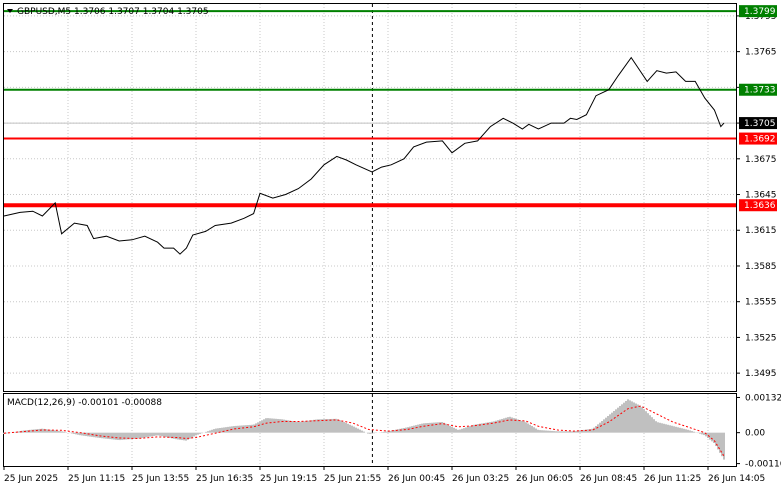  I want to click on macd-histogram, so click(364, 429).